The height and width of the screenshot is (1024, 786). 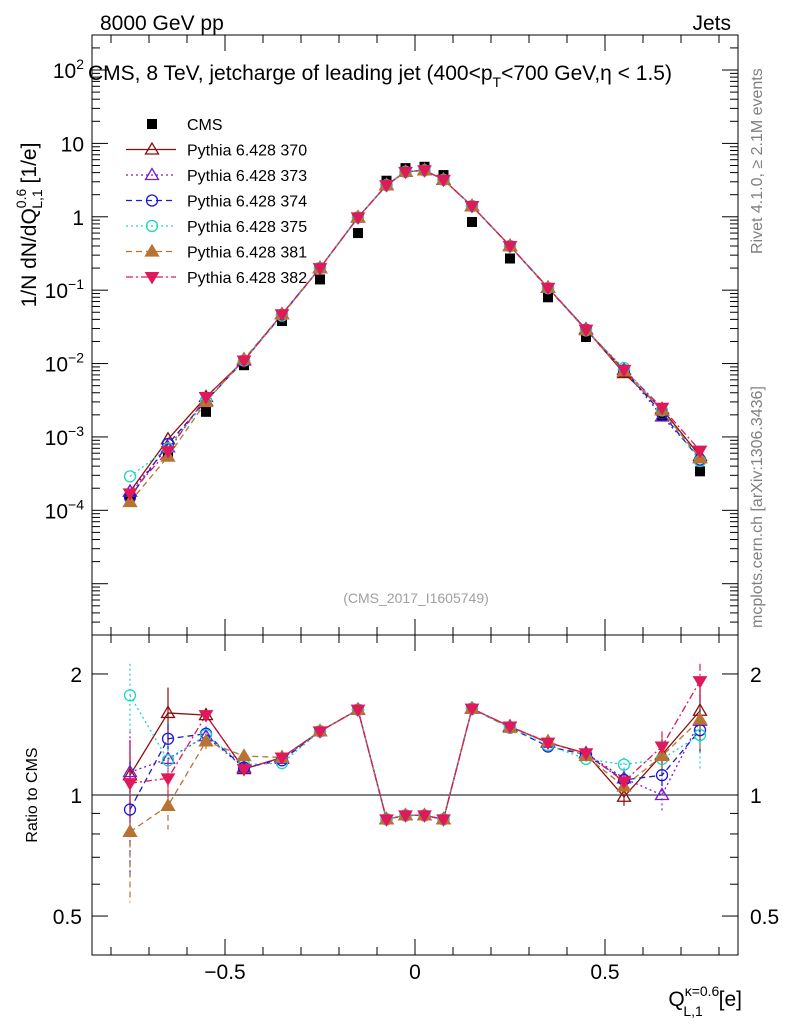 I want to click on legend-label-p374: Pythia 6.428 374, so click(x=247, y=202).